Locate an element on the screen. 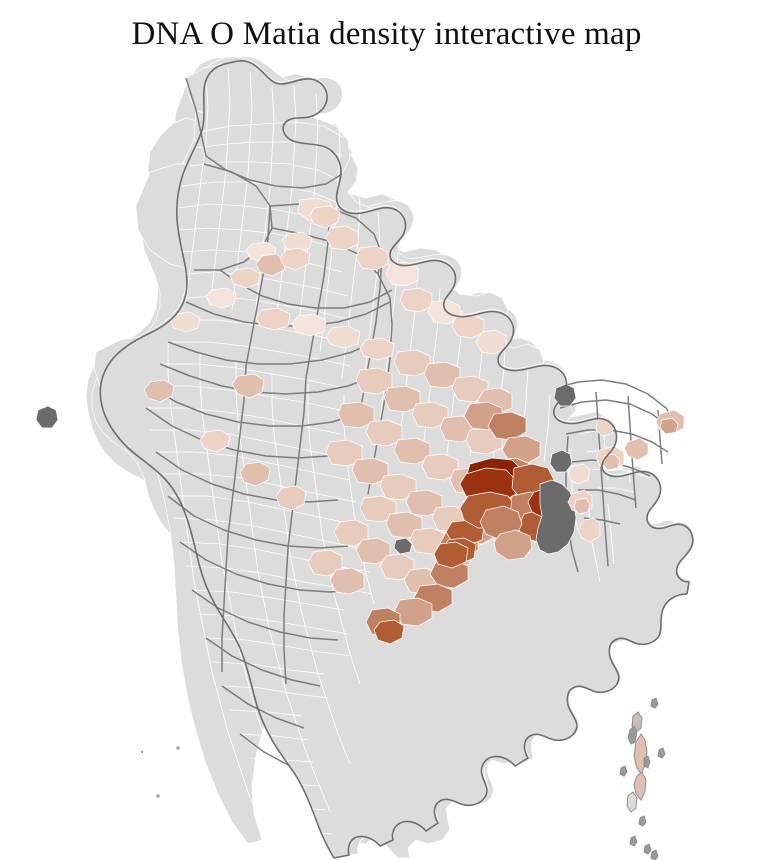 The image size is (773, 860). shaded-districts-verylow is located at coordinates (338, 279).